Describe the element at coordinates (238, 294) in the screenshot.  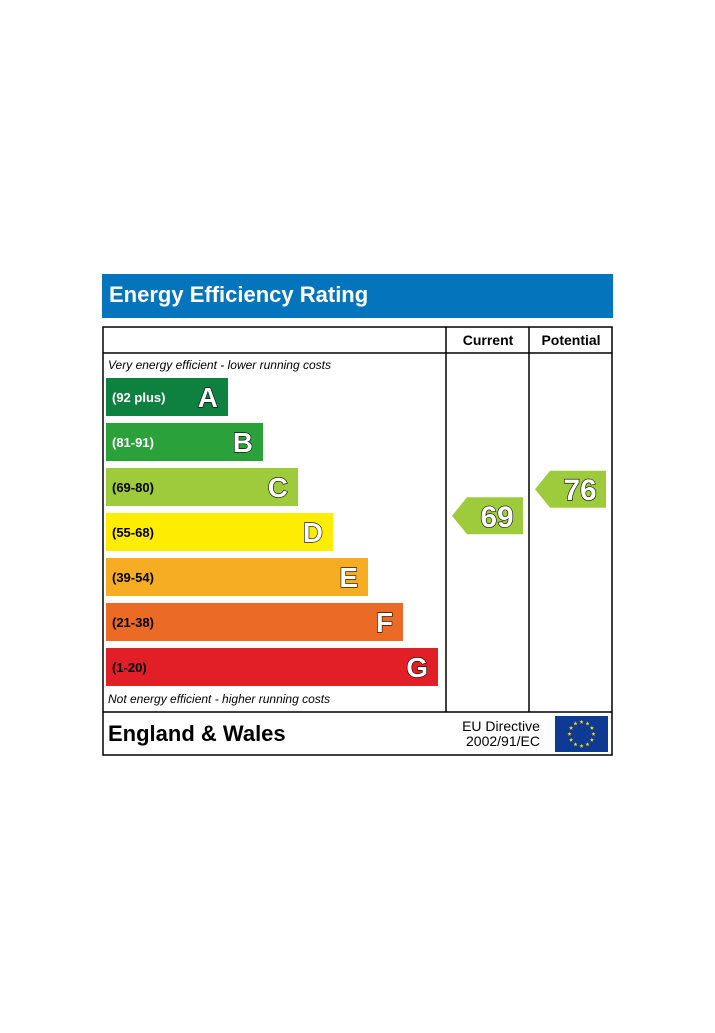
I see `chart-title: Energy Efficiency Rating` at that location.